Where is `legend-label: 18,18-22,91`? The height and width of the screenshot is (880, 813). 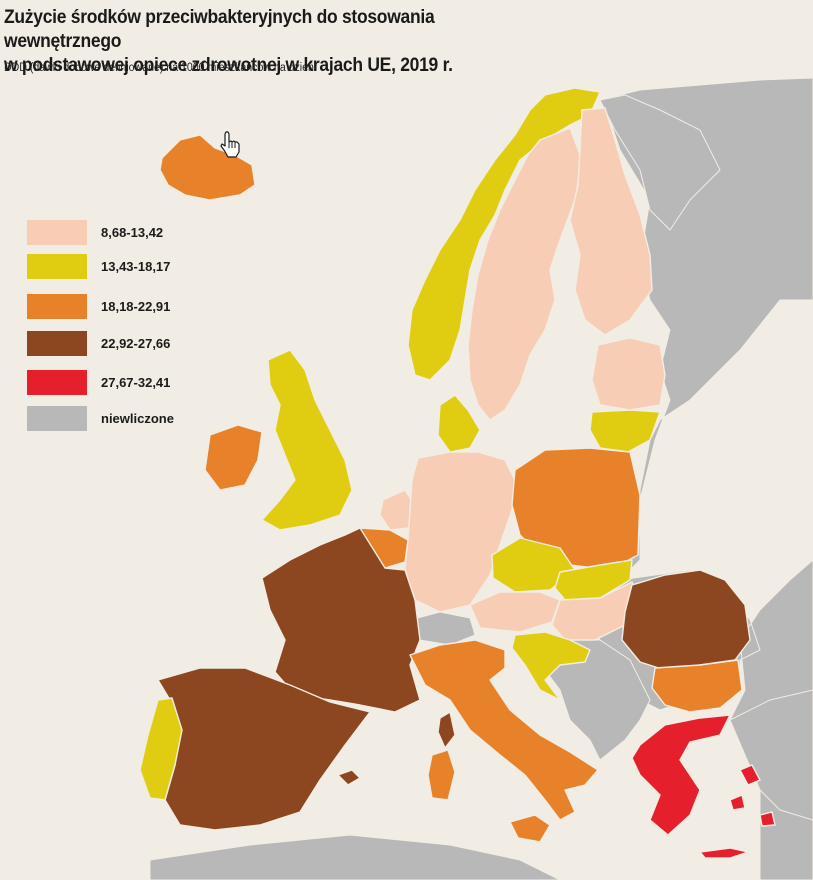 legend-label: 18,18-22,91 is located at coordinates (136, 306).